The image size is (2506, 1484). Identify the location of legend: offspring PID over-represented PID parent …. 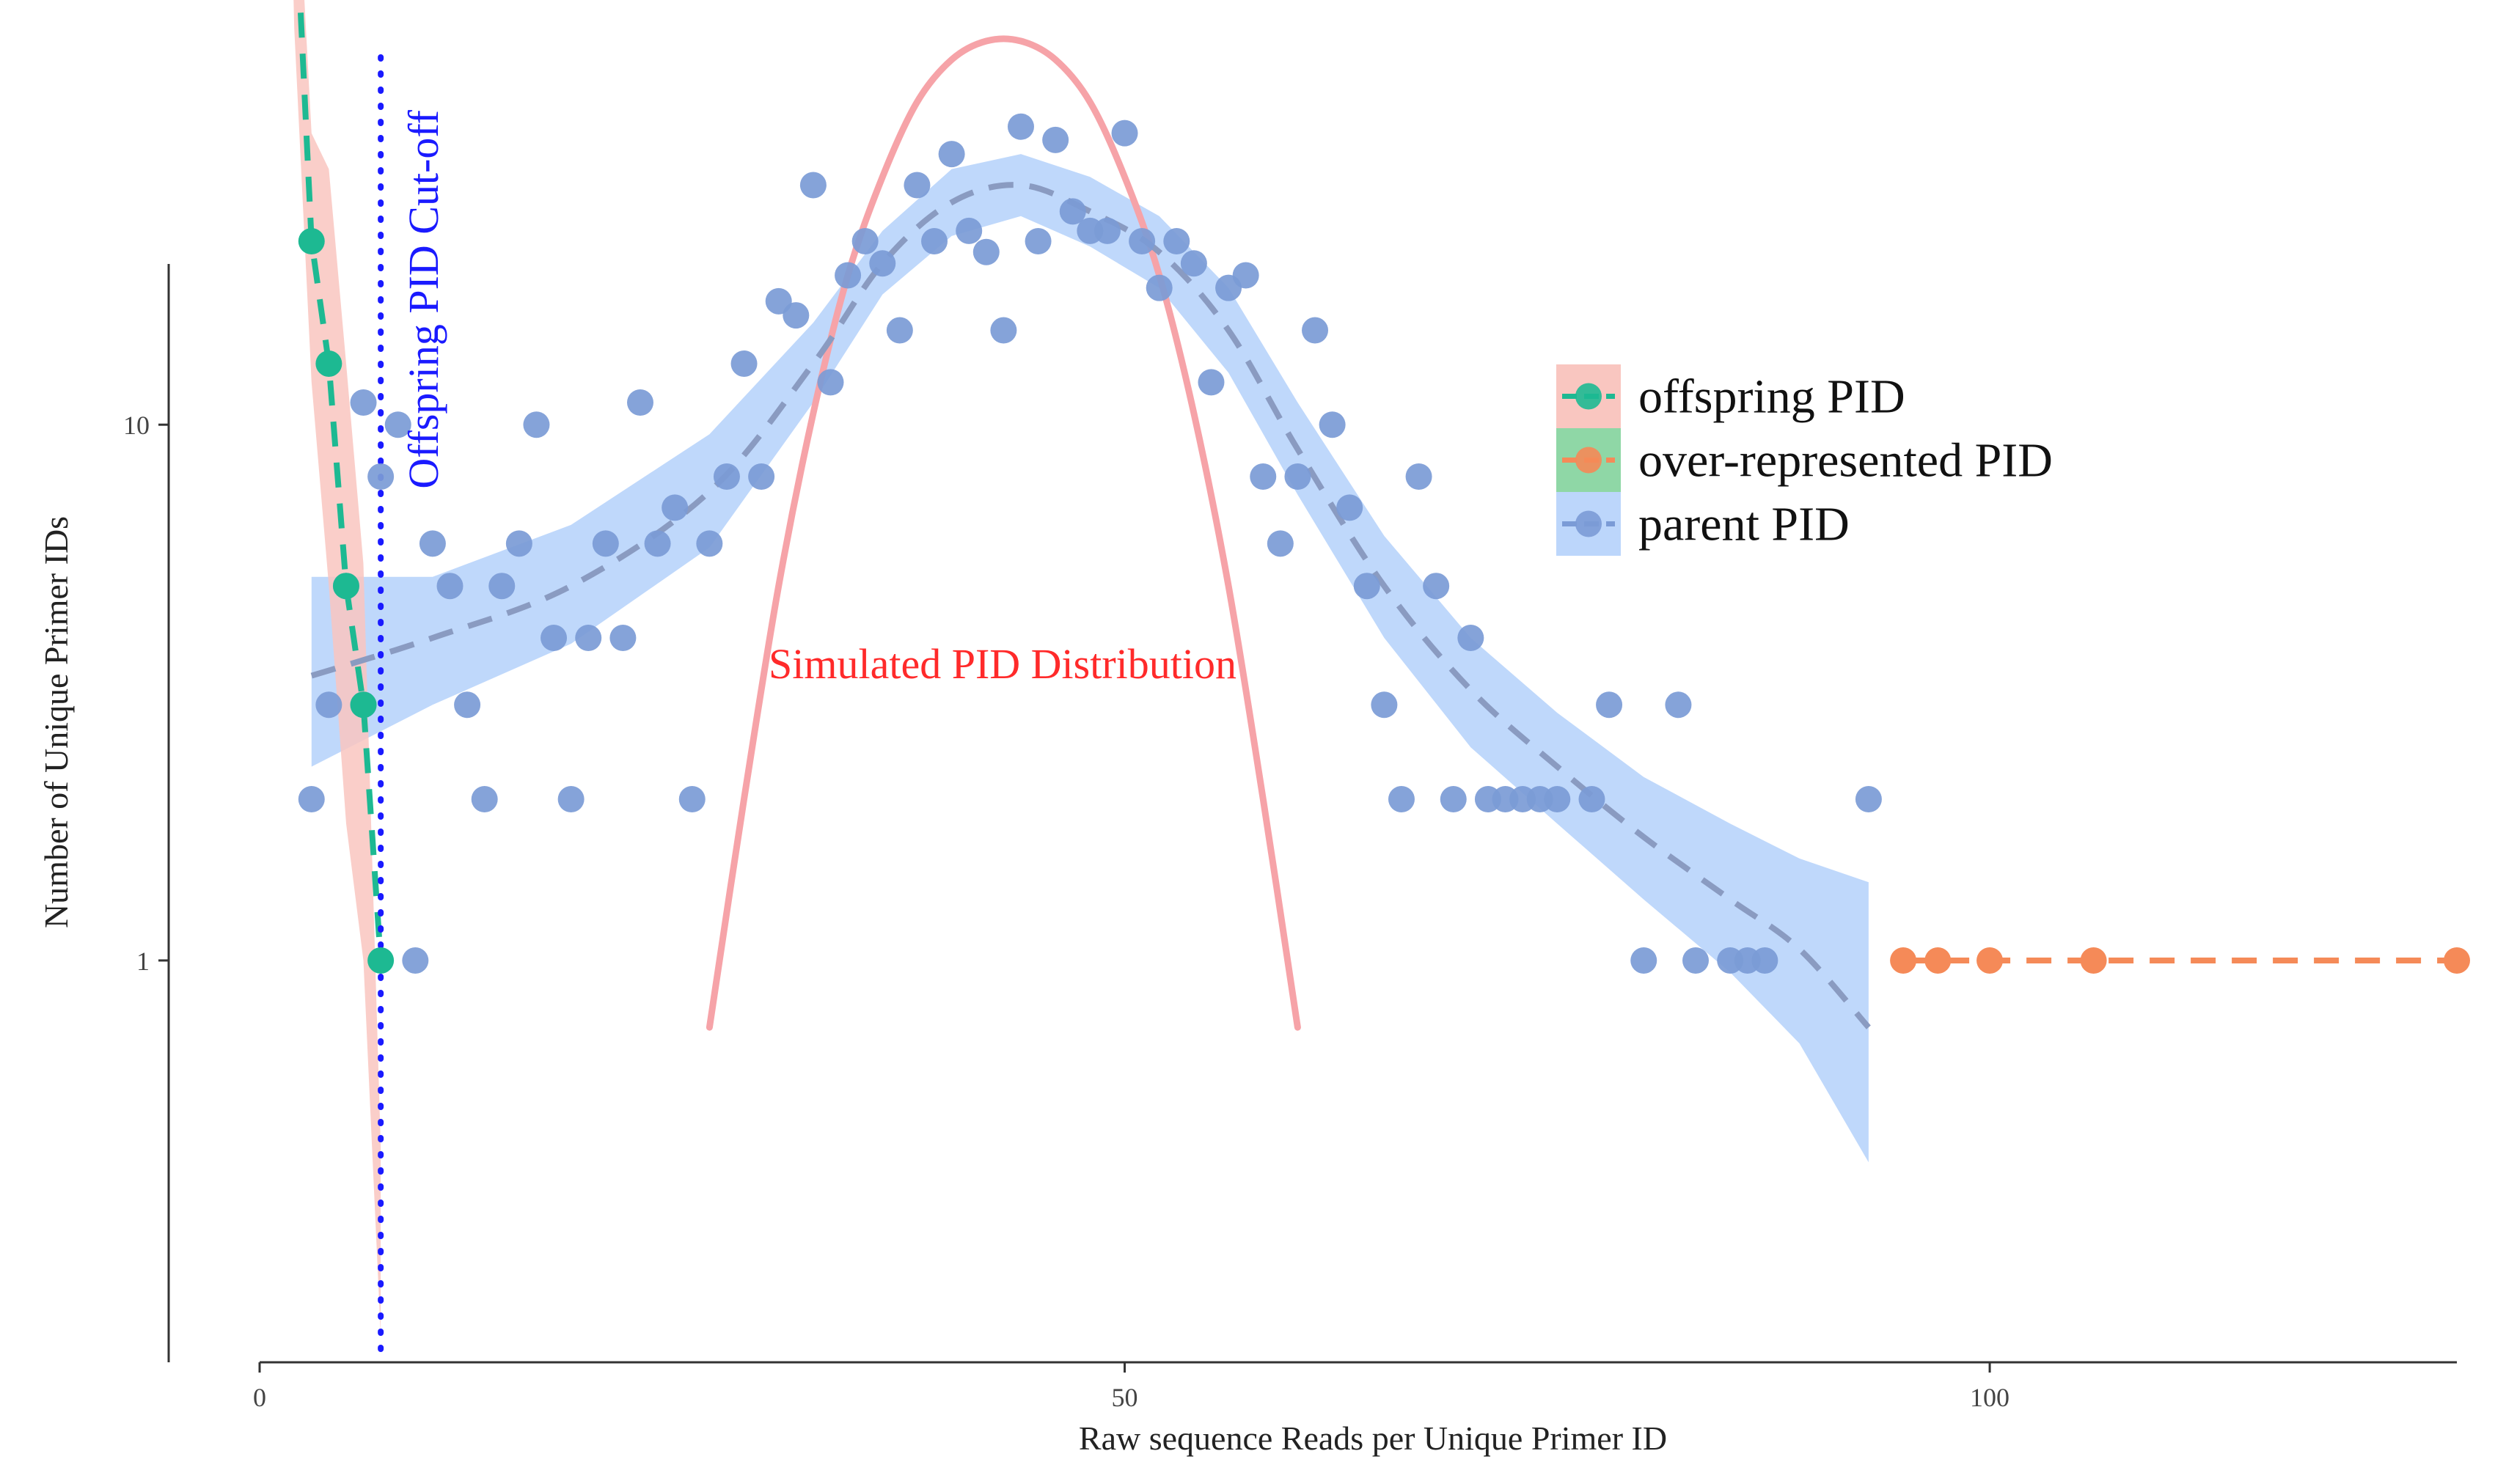
(1804, 460).